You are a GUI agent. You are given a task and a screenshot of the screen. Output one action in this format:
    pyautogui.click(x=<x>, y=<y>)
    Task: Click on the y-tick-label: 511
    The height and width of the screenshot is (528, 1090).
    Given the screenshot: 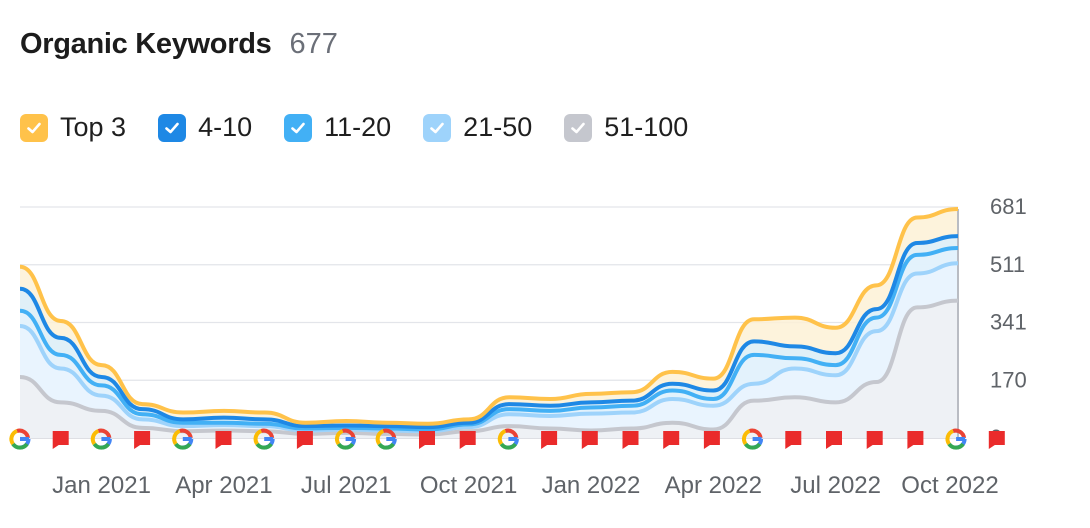 What is the action you would take?
    pyautogui.click(x=1007, y=264)
    